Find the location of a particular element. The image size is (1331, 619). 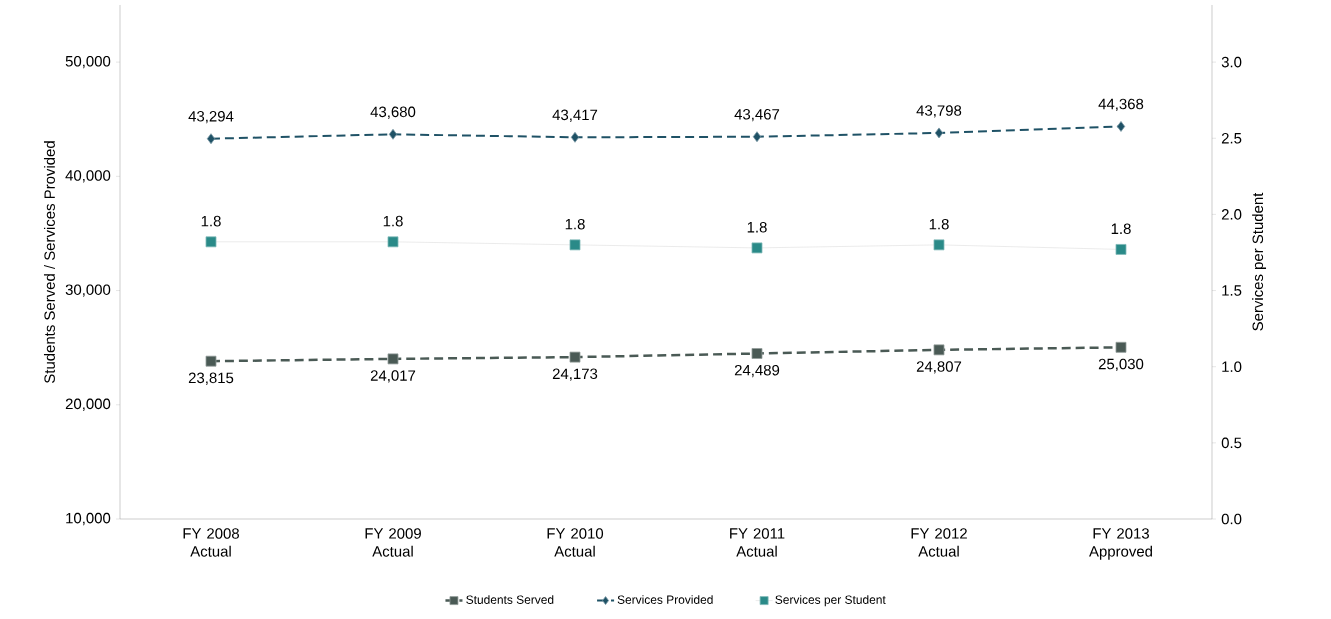

y-tick-label: 30,000 is located at coordinates (88, 290).